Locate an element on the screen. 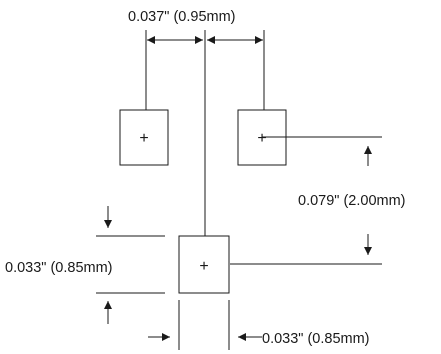  pad-pitch-horizontal-label: 0.037" (0.95mm) is located at coordinates (182, 17).